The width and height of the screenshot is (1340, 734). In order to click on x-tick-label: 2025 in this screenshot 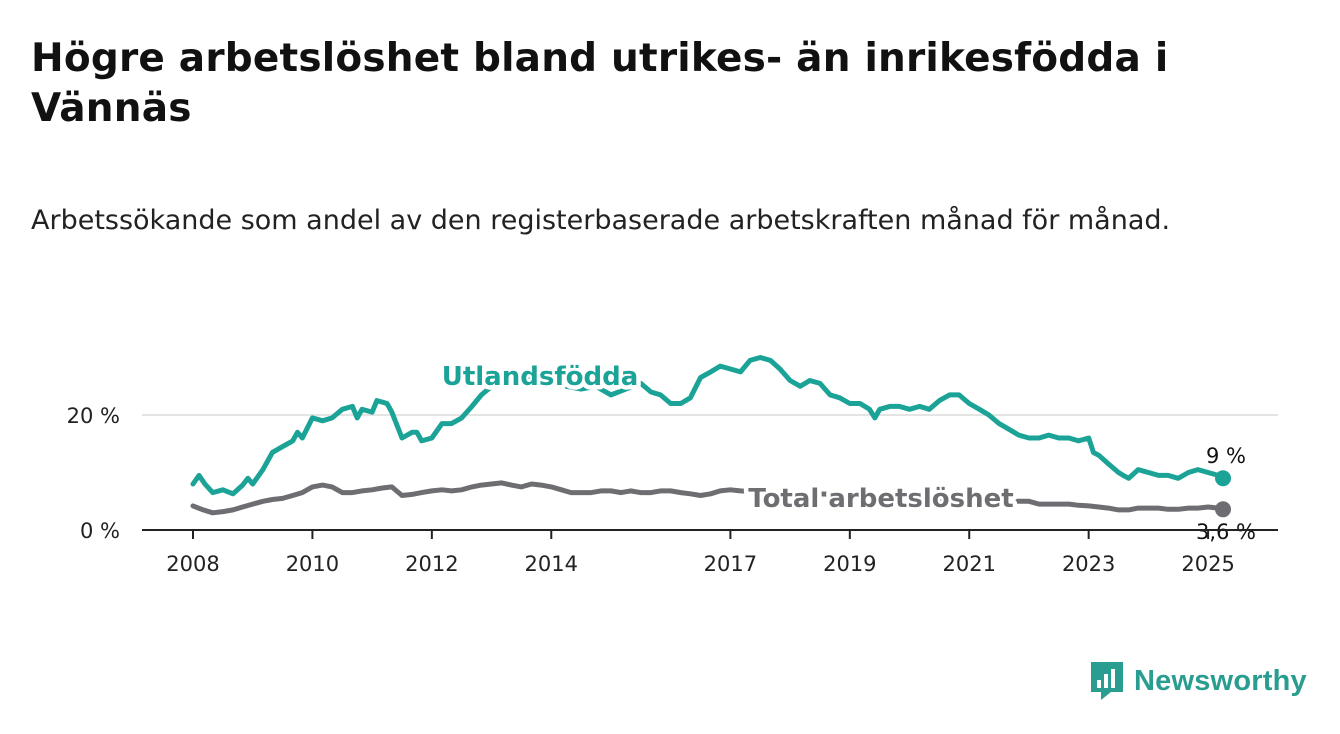, I will do `click(1207, 564)`.